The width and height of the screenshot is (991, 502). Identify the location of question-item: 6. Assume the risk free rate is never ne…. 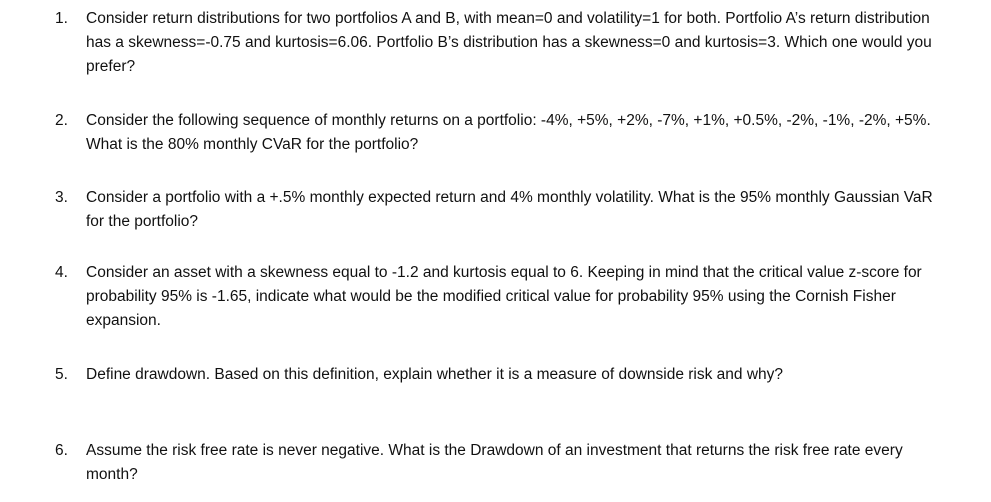
(505, 463).